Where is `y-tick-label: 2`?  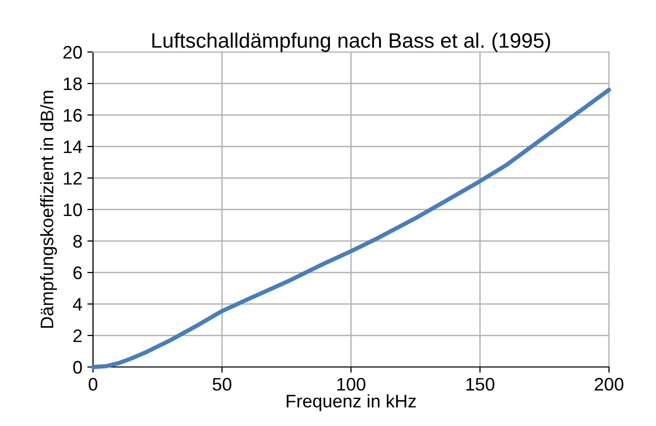
y-tick-label: 2 is located at coordinates (77, 335).